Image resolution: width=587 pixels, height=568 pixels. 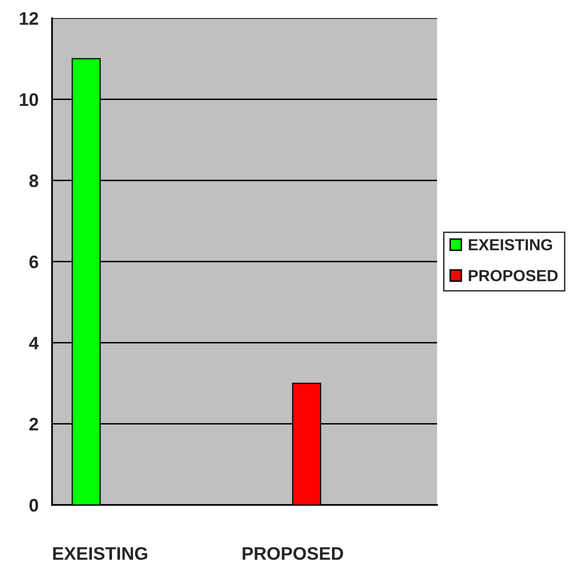 What do you see at coordinates (510, 244) in the screenshot?
I see `legend-label: EXEISTING` at bounding box center [510, 244].